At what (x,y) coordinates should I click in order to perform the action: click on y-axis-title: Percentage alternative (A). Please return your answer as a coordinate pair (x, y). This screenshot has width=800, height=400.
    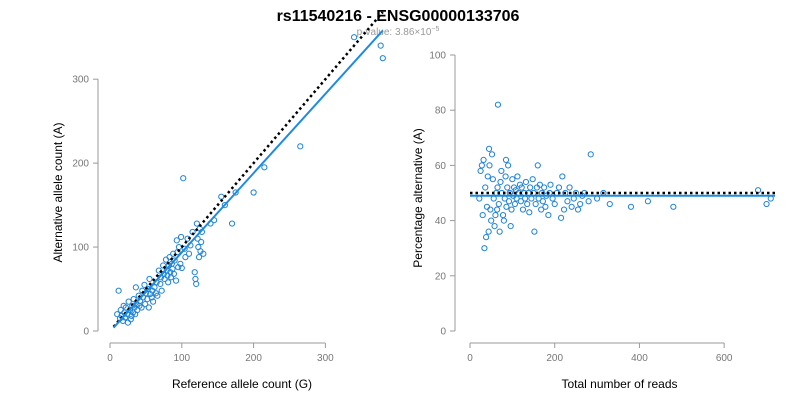
    Looking at the image, I should click on (418, 197).